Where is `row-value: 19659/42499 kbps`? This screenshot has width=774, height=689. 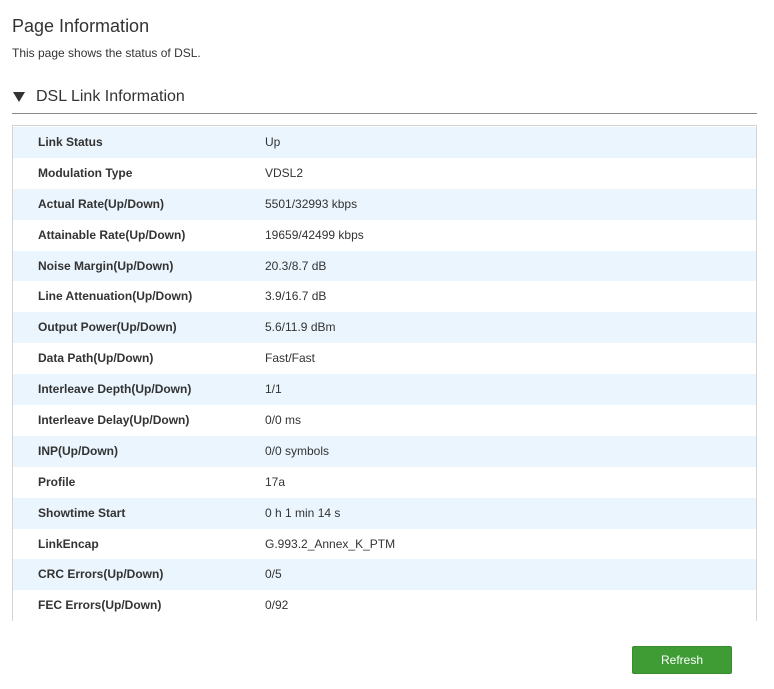 row-value: 19659/42499 kbps is located at coordinates (314, 234).